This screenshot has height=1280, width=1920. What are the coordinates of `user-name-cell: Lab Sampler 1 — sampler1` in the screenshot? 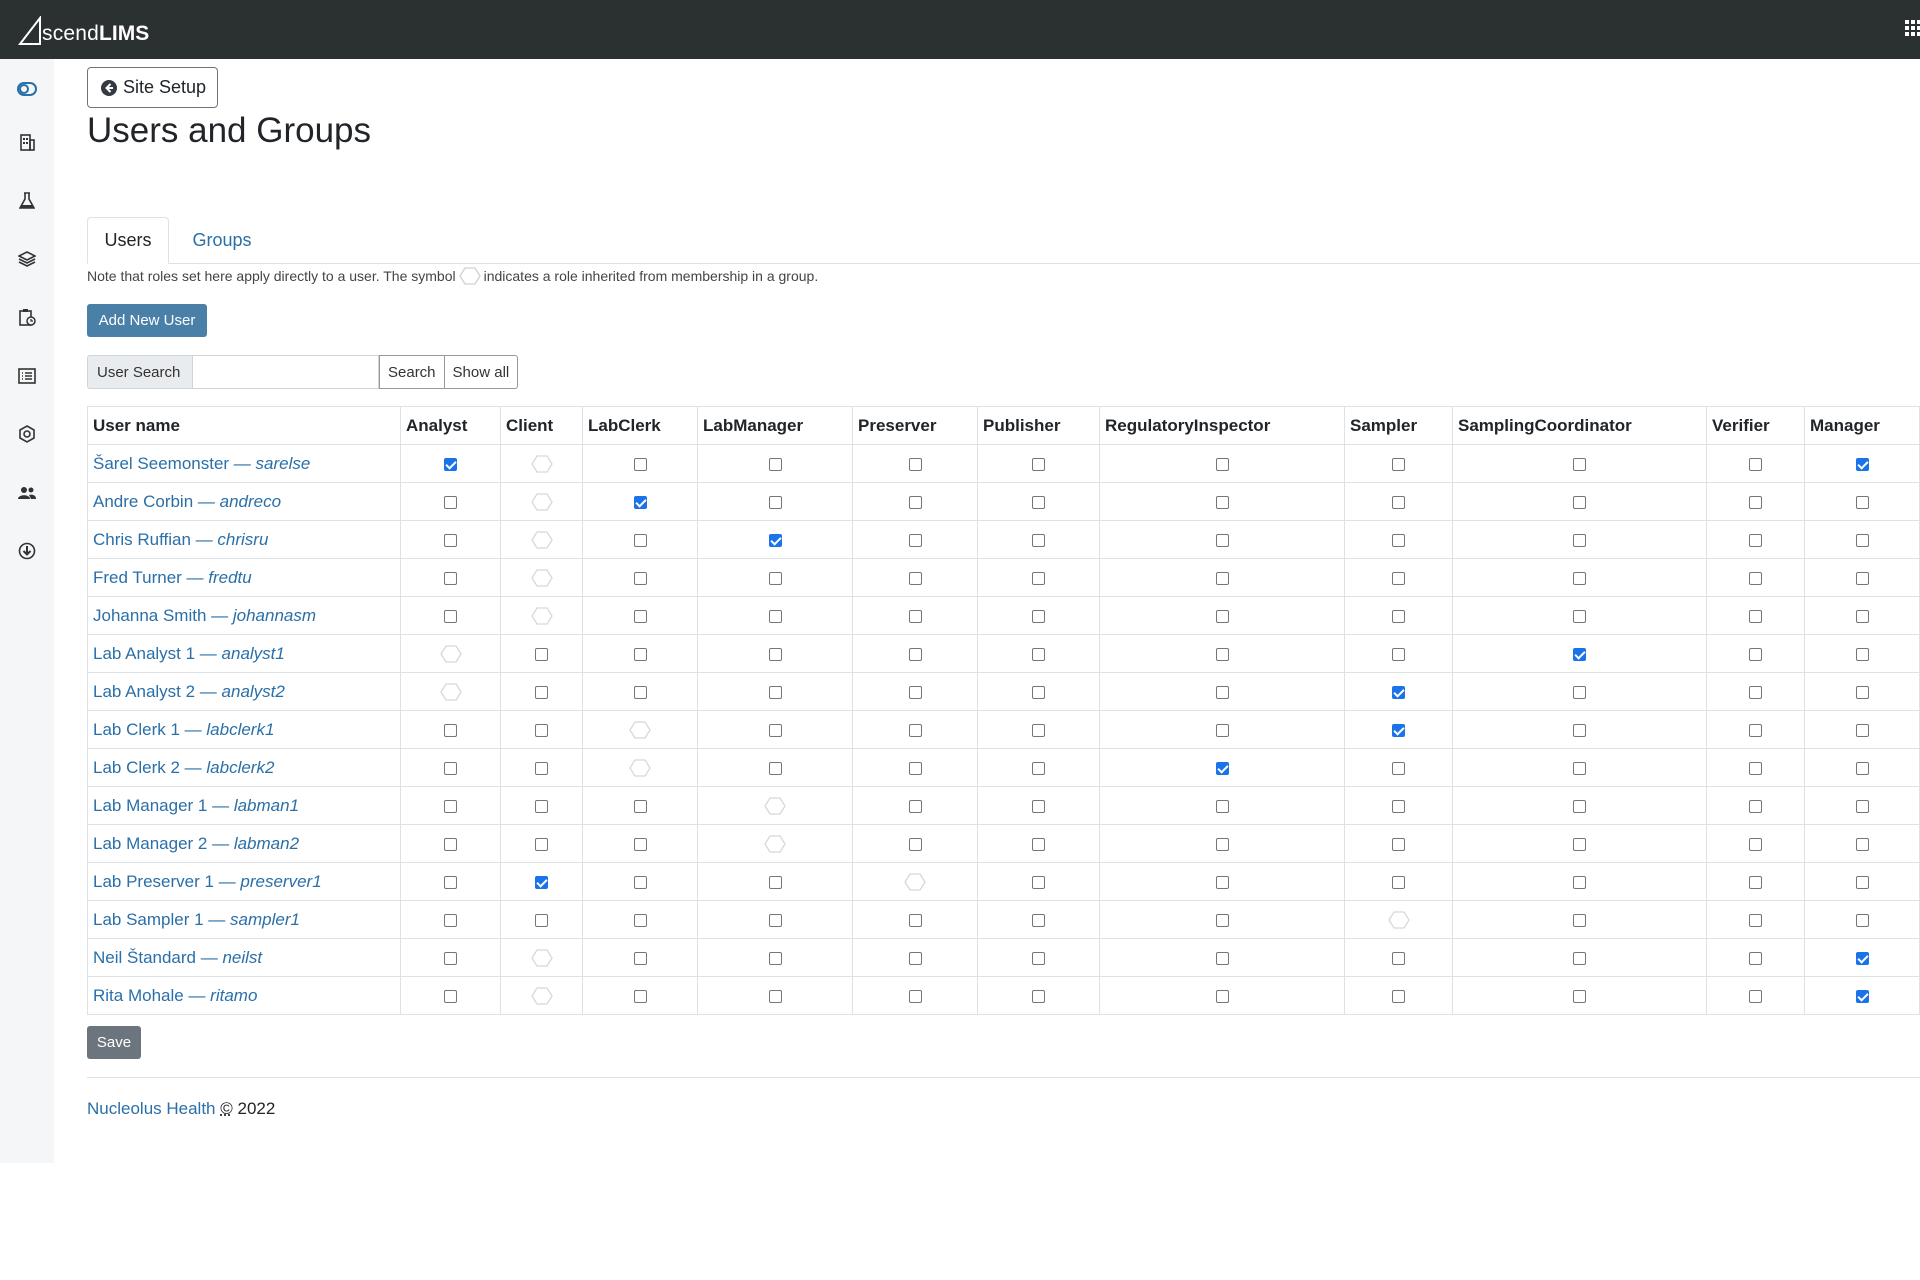 It's located at (244, 920).